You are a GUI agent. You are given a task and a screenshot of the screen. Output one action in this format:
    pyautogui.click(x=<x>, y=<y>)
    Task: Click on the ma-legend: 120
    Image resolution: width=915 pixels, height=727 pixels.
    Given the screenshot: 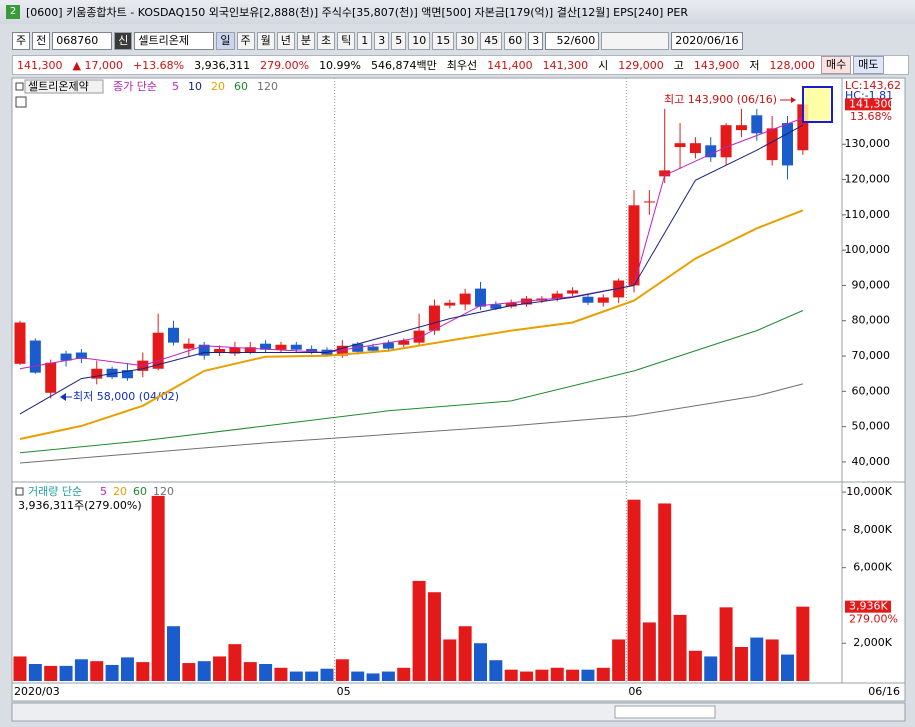 What is the action you would take?
    pyautogui.click(x=267, y=86)
    